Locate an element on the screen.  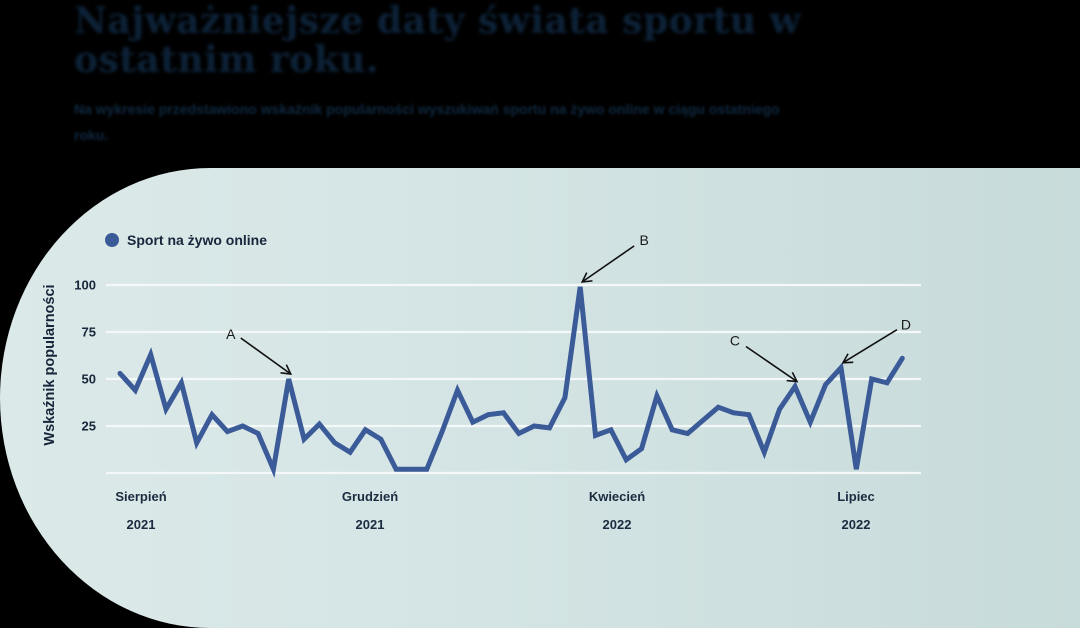
annotation-label-b: B is located at coordinates (644, 240).